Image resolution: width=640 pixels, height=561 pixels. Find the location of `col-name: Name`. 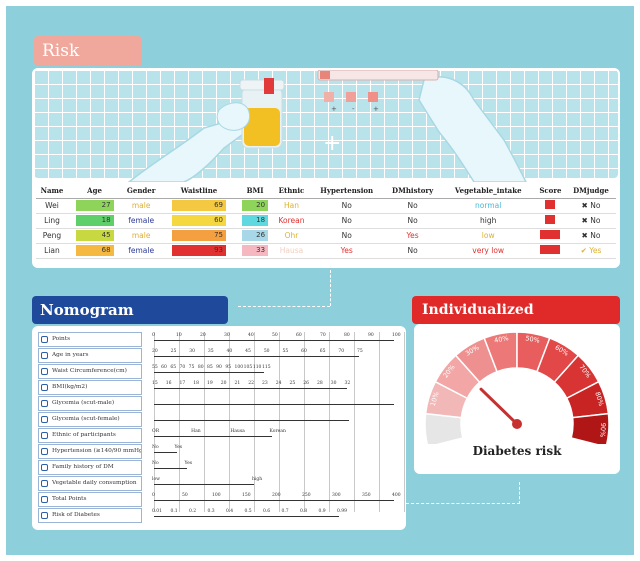

col-name: Name is located at coordinates (52, 191).